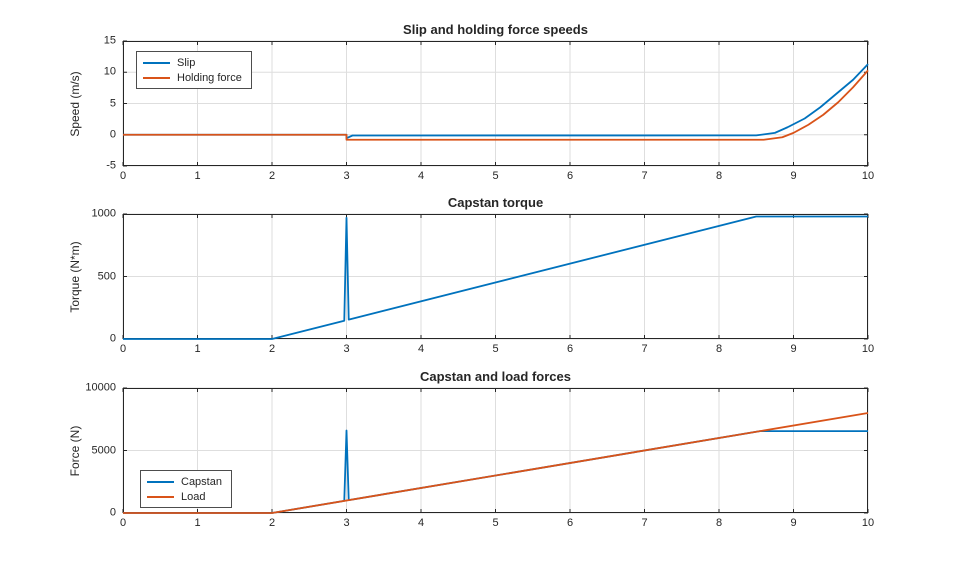 Image resolution: width=959 pixels, height=577 pixels. Describe the element at coordinates (496, 463) in the screenshot. I see `series-line-load` at that location.